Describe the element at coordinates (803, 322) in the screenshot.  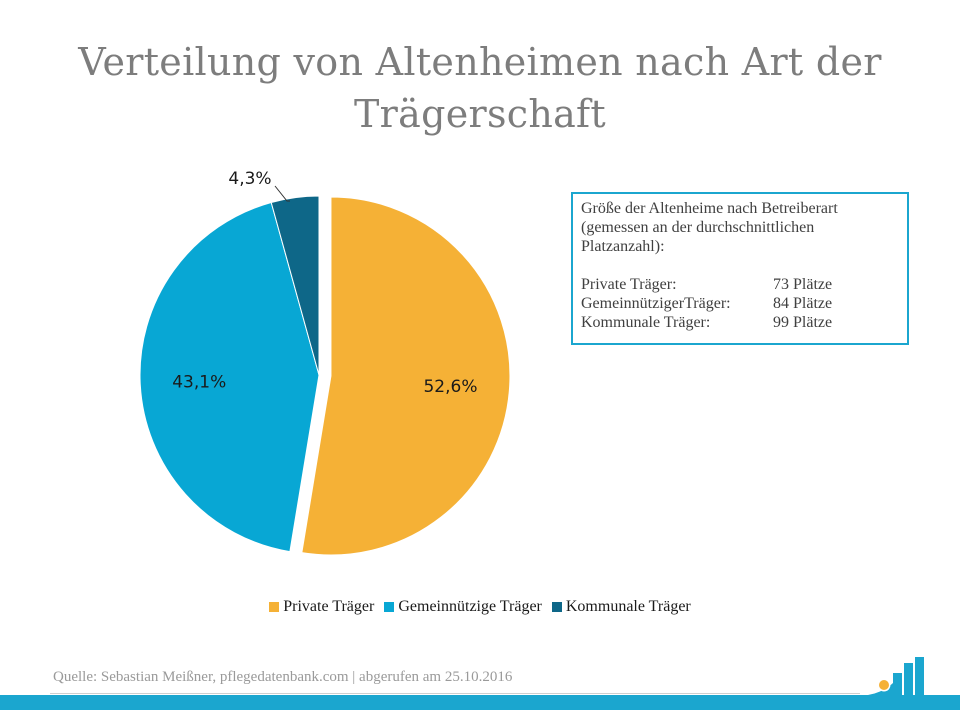
I see `info-row-value: 99 Plätze` at that location.